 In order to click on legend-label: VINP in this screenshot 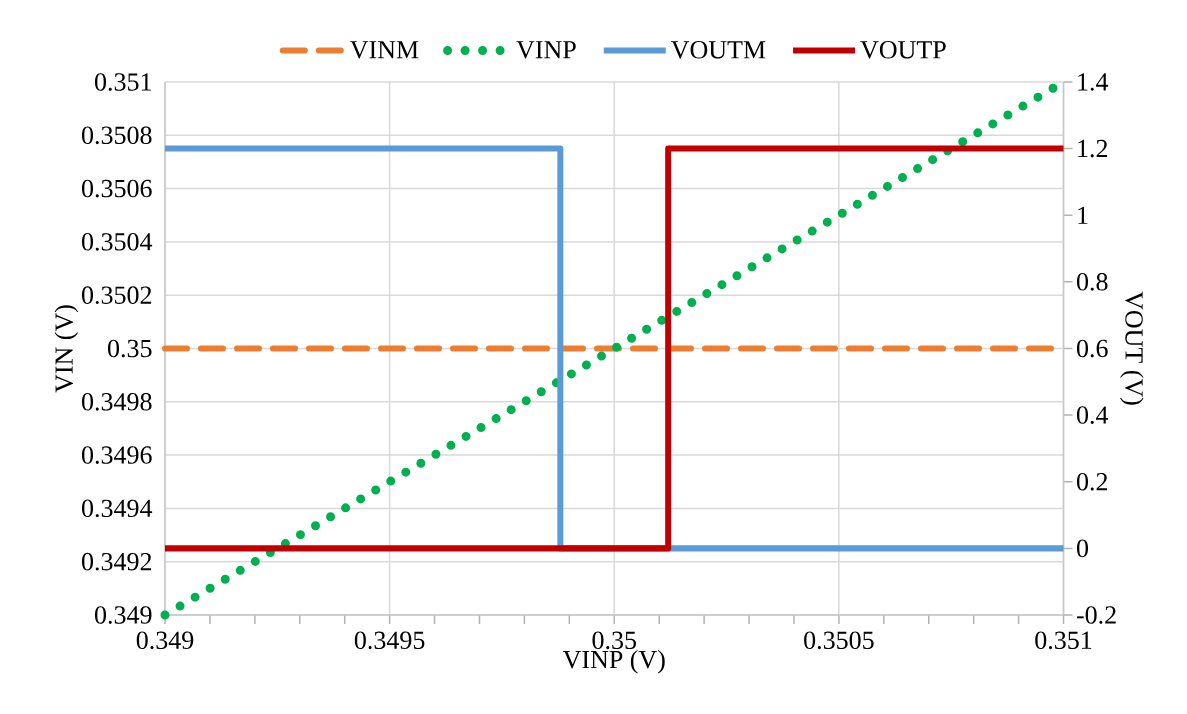, I will do `click(546, 50)`.